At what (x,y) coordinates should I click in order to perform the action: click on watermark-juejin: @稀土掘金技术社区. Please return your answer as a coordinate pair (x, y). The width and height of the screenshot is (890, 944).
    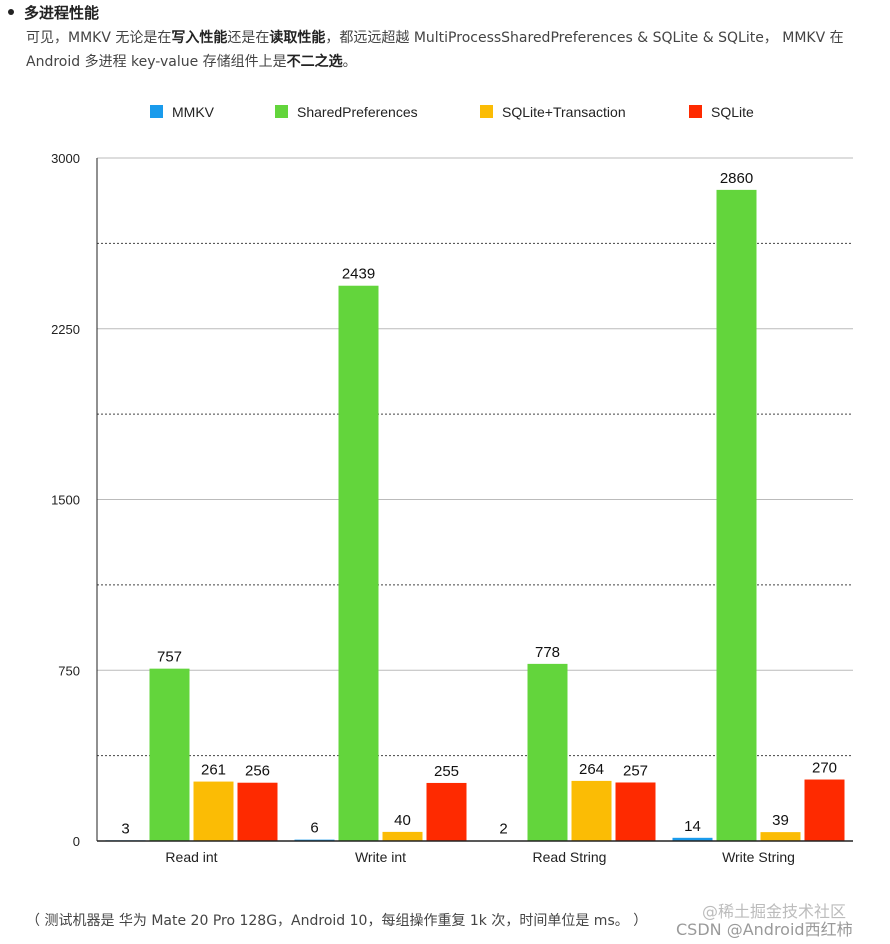
    Looking at the image, I should click on (774, 911).